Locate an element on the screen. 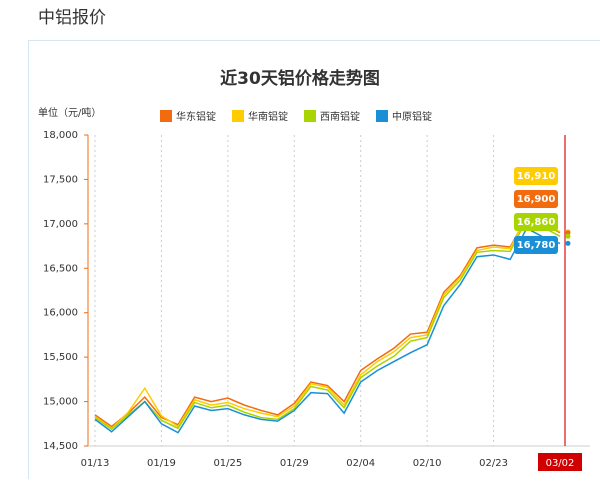 The width and height of the screenshot is (600, 483). page-title: 中铝报价 is located at coordinates (72, 18).